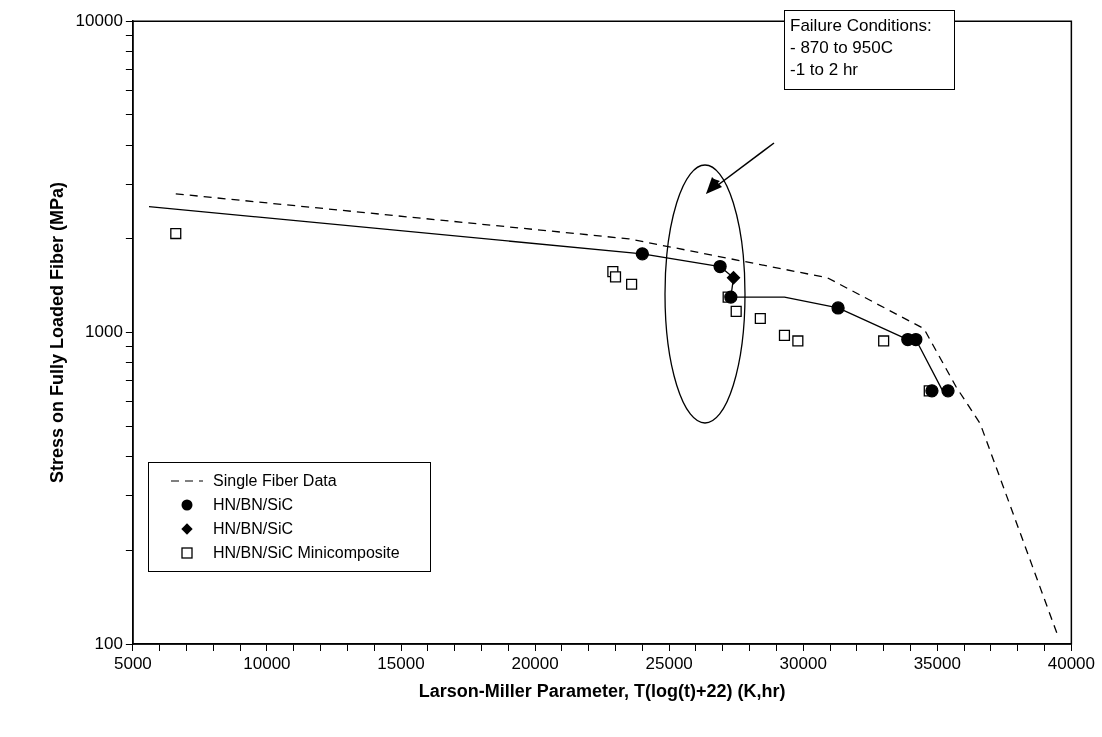  Describe the element at coordinates (669, 663) in the screenshot. I see `x-tick-label: 25000` at that location.